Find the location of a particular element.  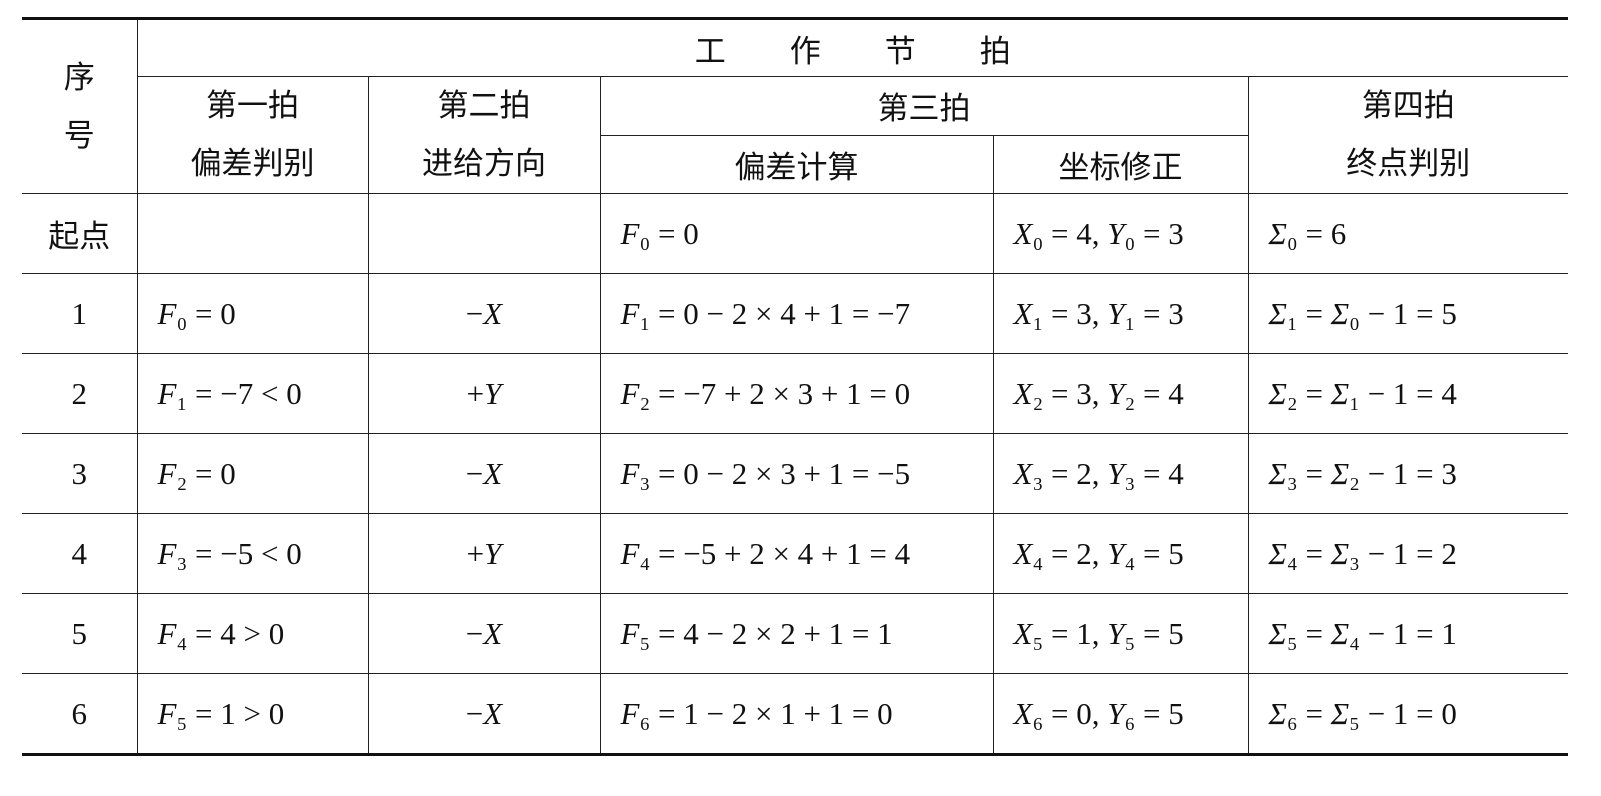

cell: F₅ = 4 − 2 × 2 + 1 = 1 is located at coordinates (796, 633).